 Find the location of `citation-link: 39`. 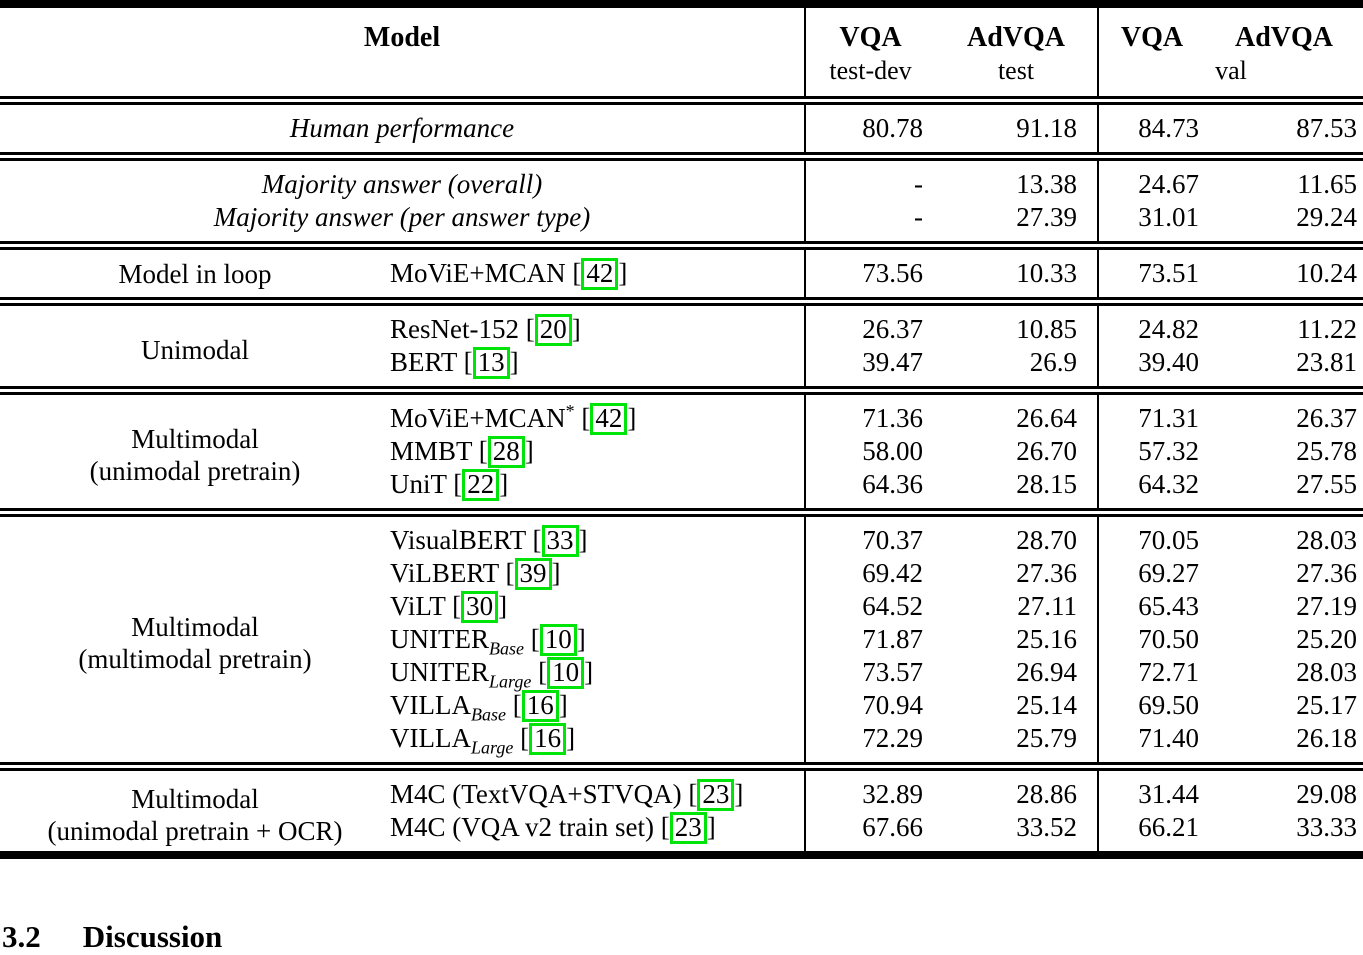

citation-link: 39 is located at coordinates (533, 574).